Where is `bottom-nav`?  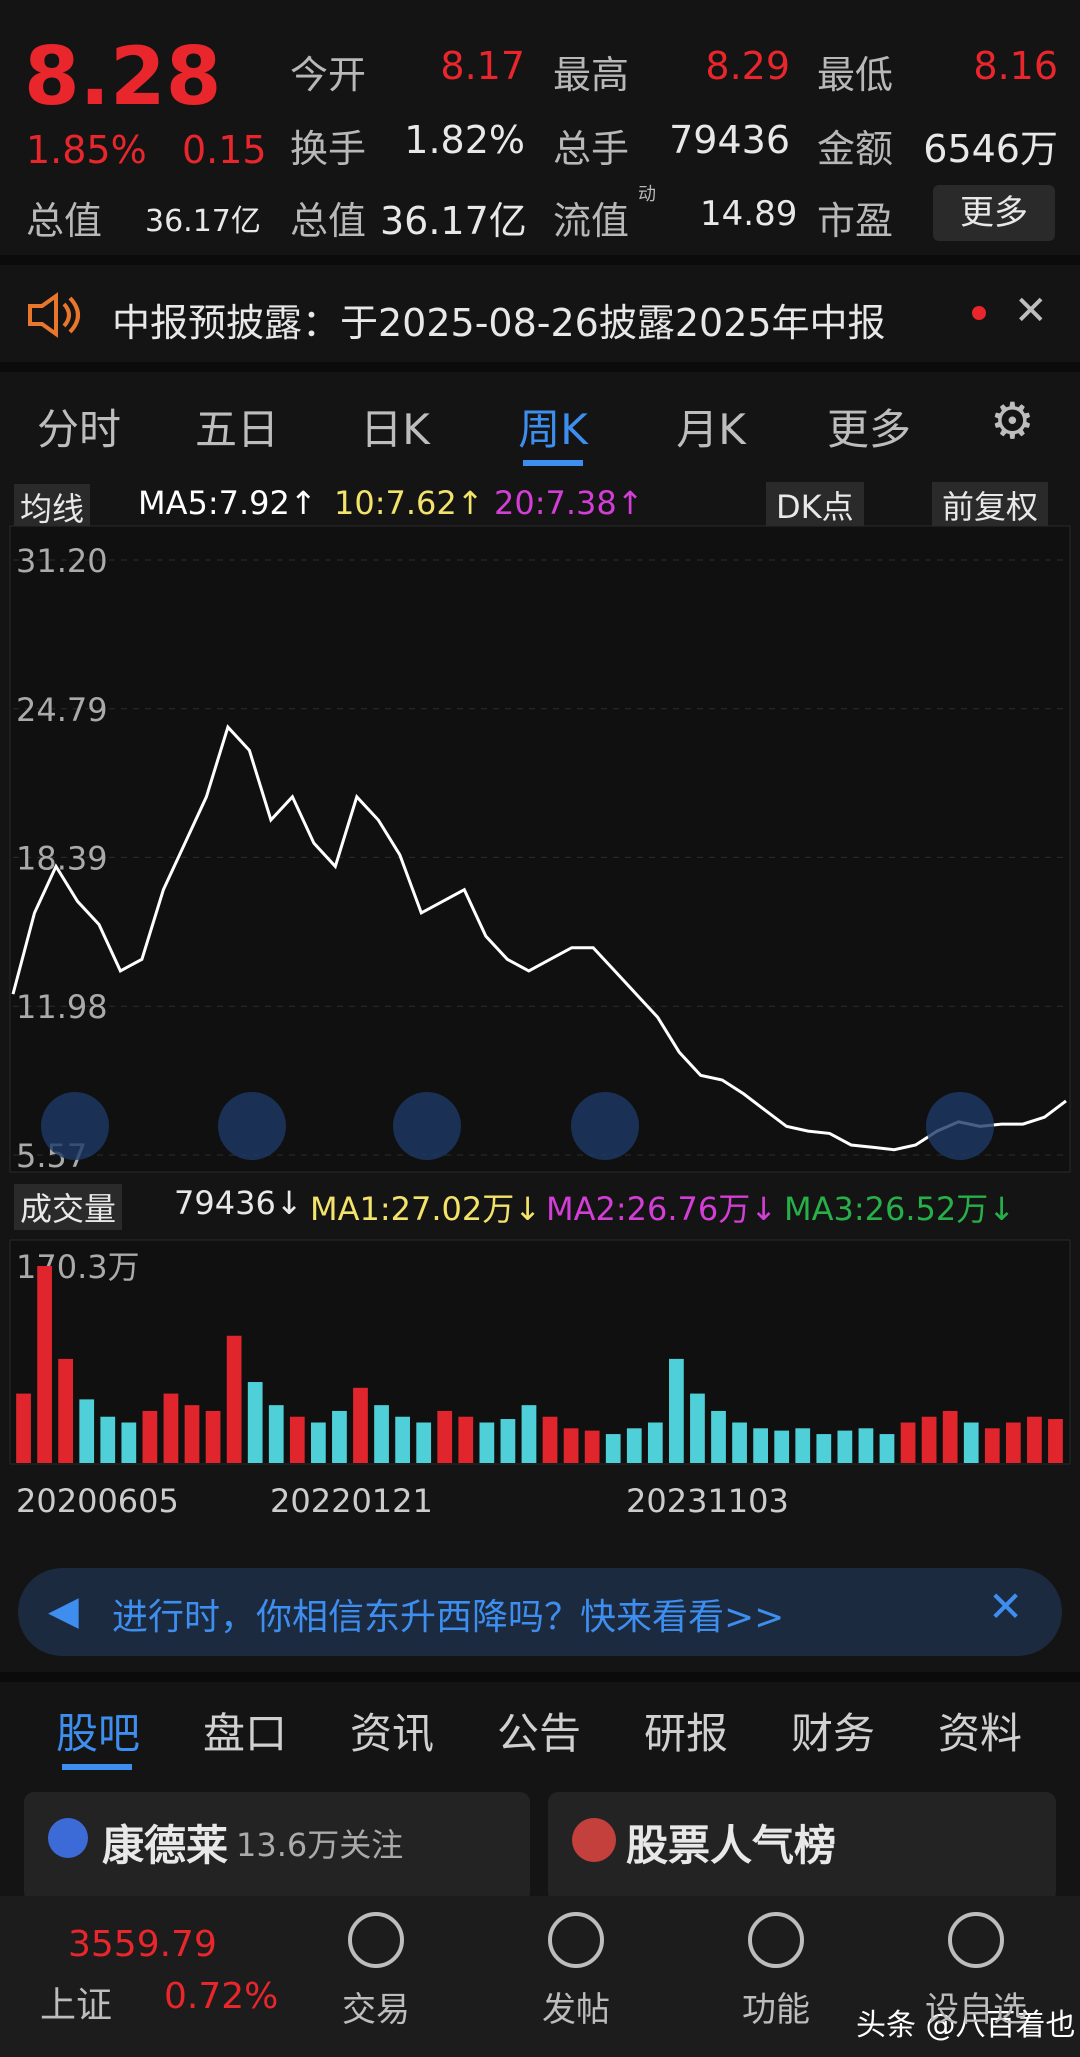 bottom-nav is located at coordinates (540, 1976).